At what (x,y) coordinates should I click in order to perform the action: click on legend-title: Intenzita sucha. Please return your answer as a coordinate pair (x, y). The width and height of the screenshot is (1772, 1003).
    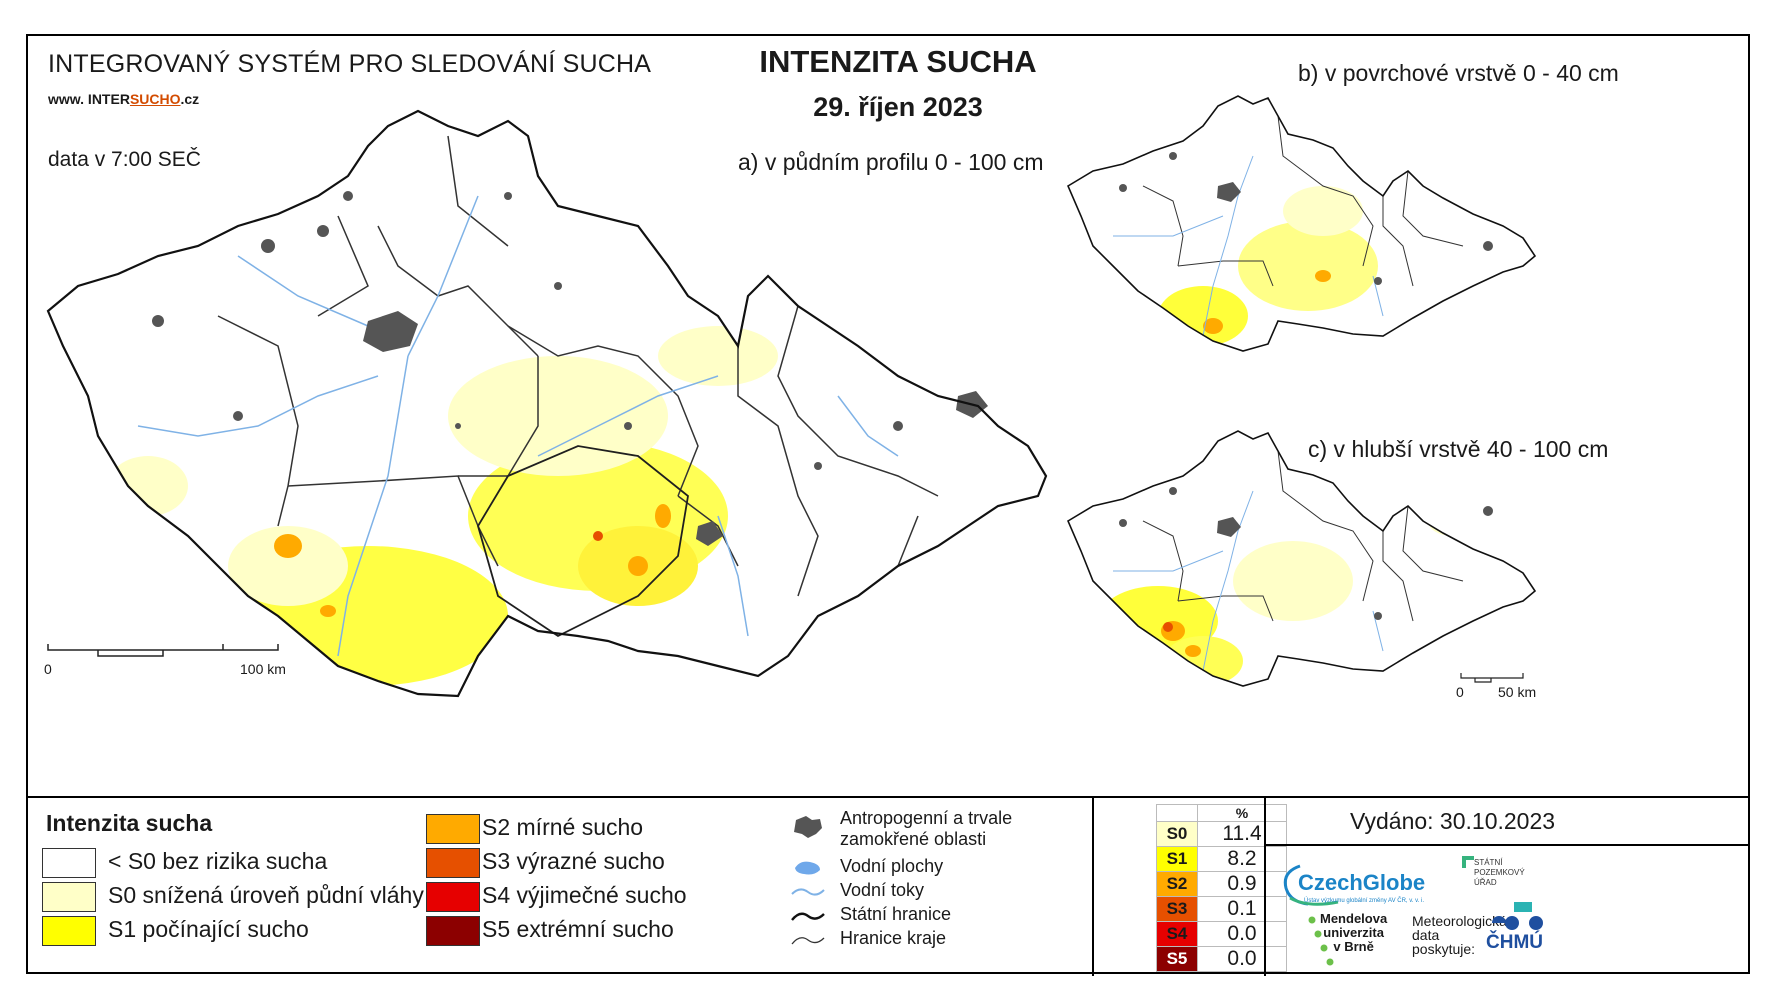
    Looking at the image, I should click on (129, 823).